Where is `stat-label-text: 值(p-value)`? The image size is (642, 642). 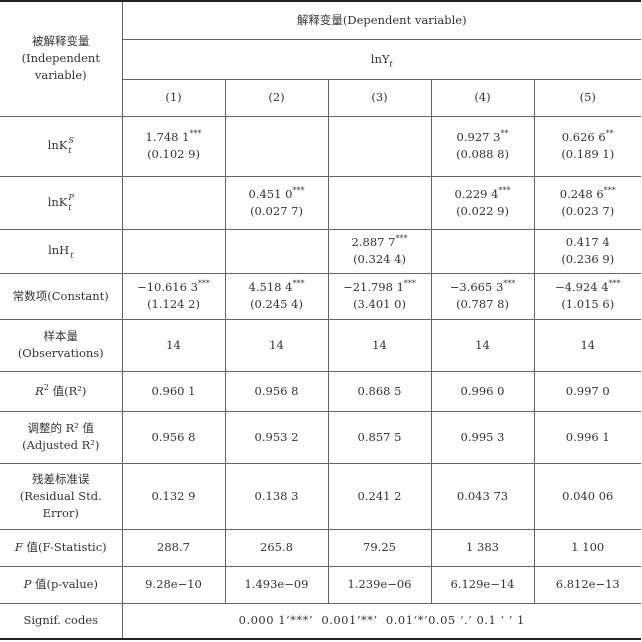 stat-label-text: 值(p-value) is located at coordinates (66, 584).